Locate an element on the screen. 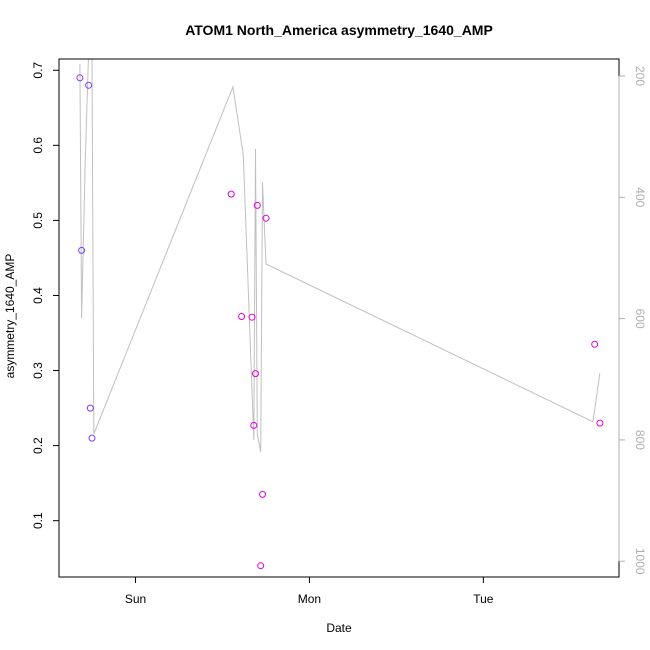 This screenshot has height=650, width=650. y-tick-label: 0.3 is located at coordinates (38, 370).